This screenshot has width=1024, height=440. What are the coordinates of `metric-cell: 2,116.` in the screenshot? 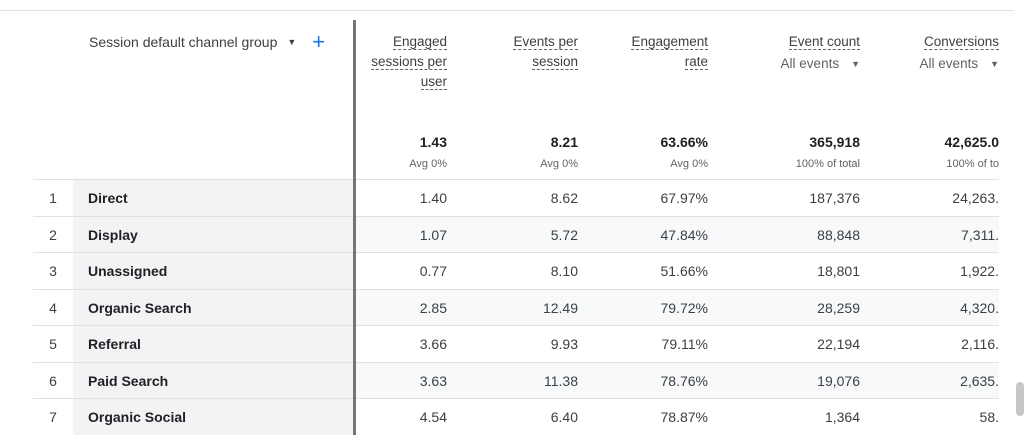 It's located at (980, 344).